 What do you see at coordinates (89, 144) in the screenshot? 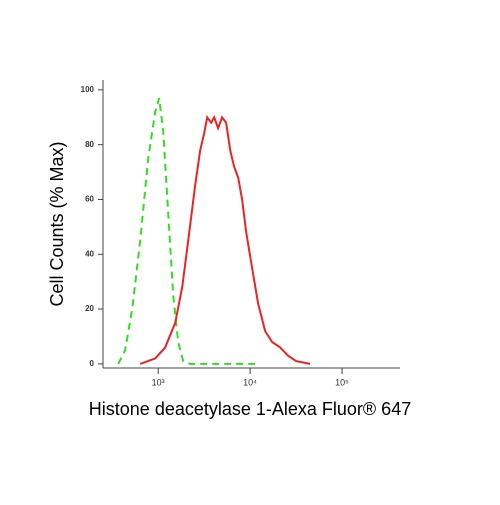
I see `y-tick-label: 80` at bounding box center [89, 144].